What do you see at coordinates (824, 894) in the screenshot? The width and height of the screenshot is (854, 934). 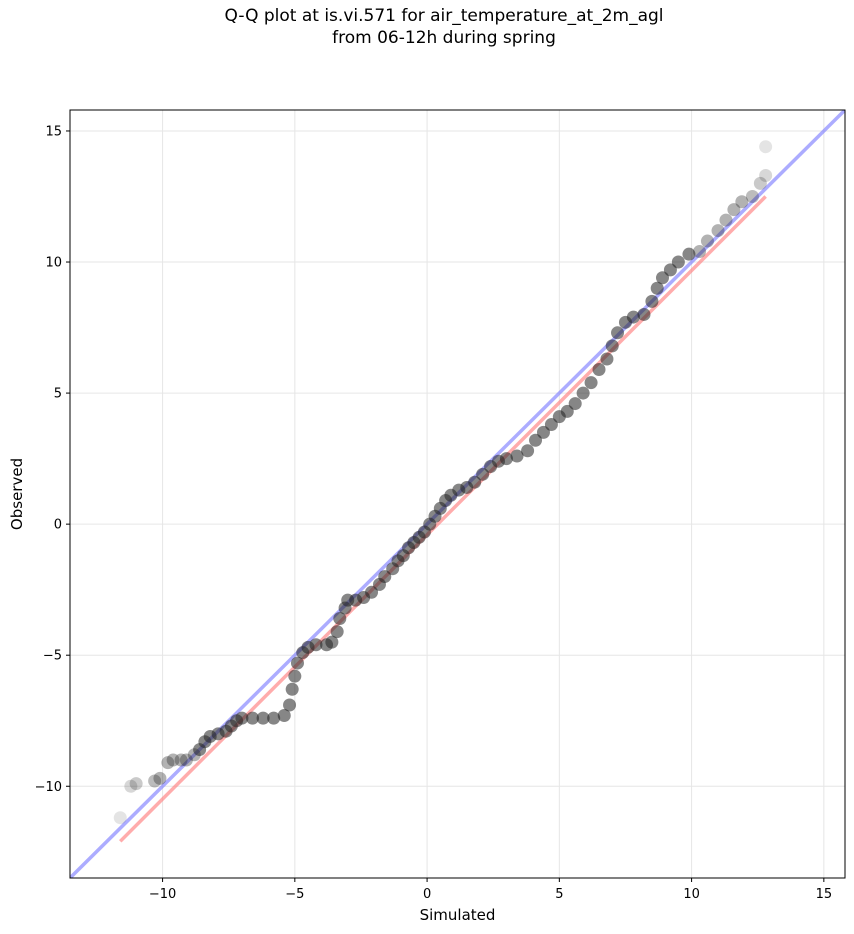 I see `x-tick-label: 15` at bounding box center [824, 894].